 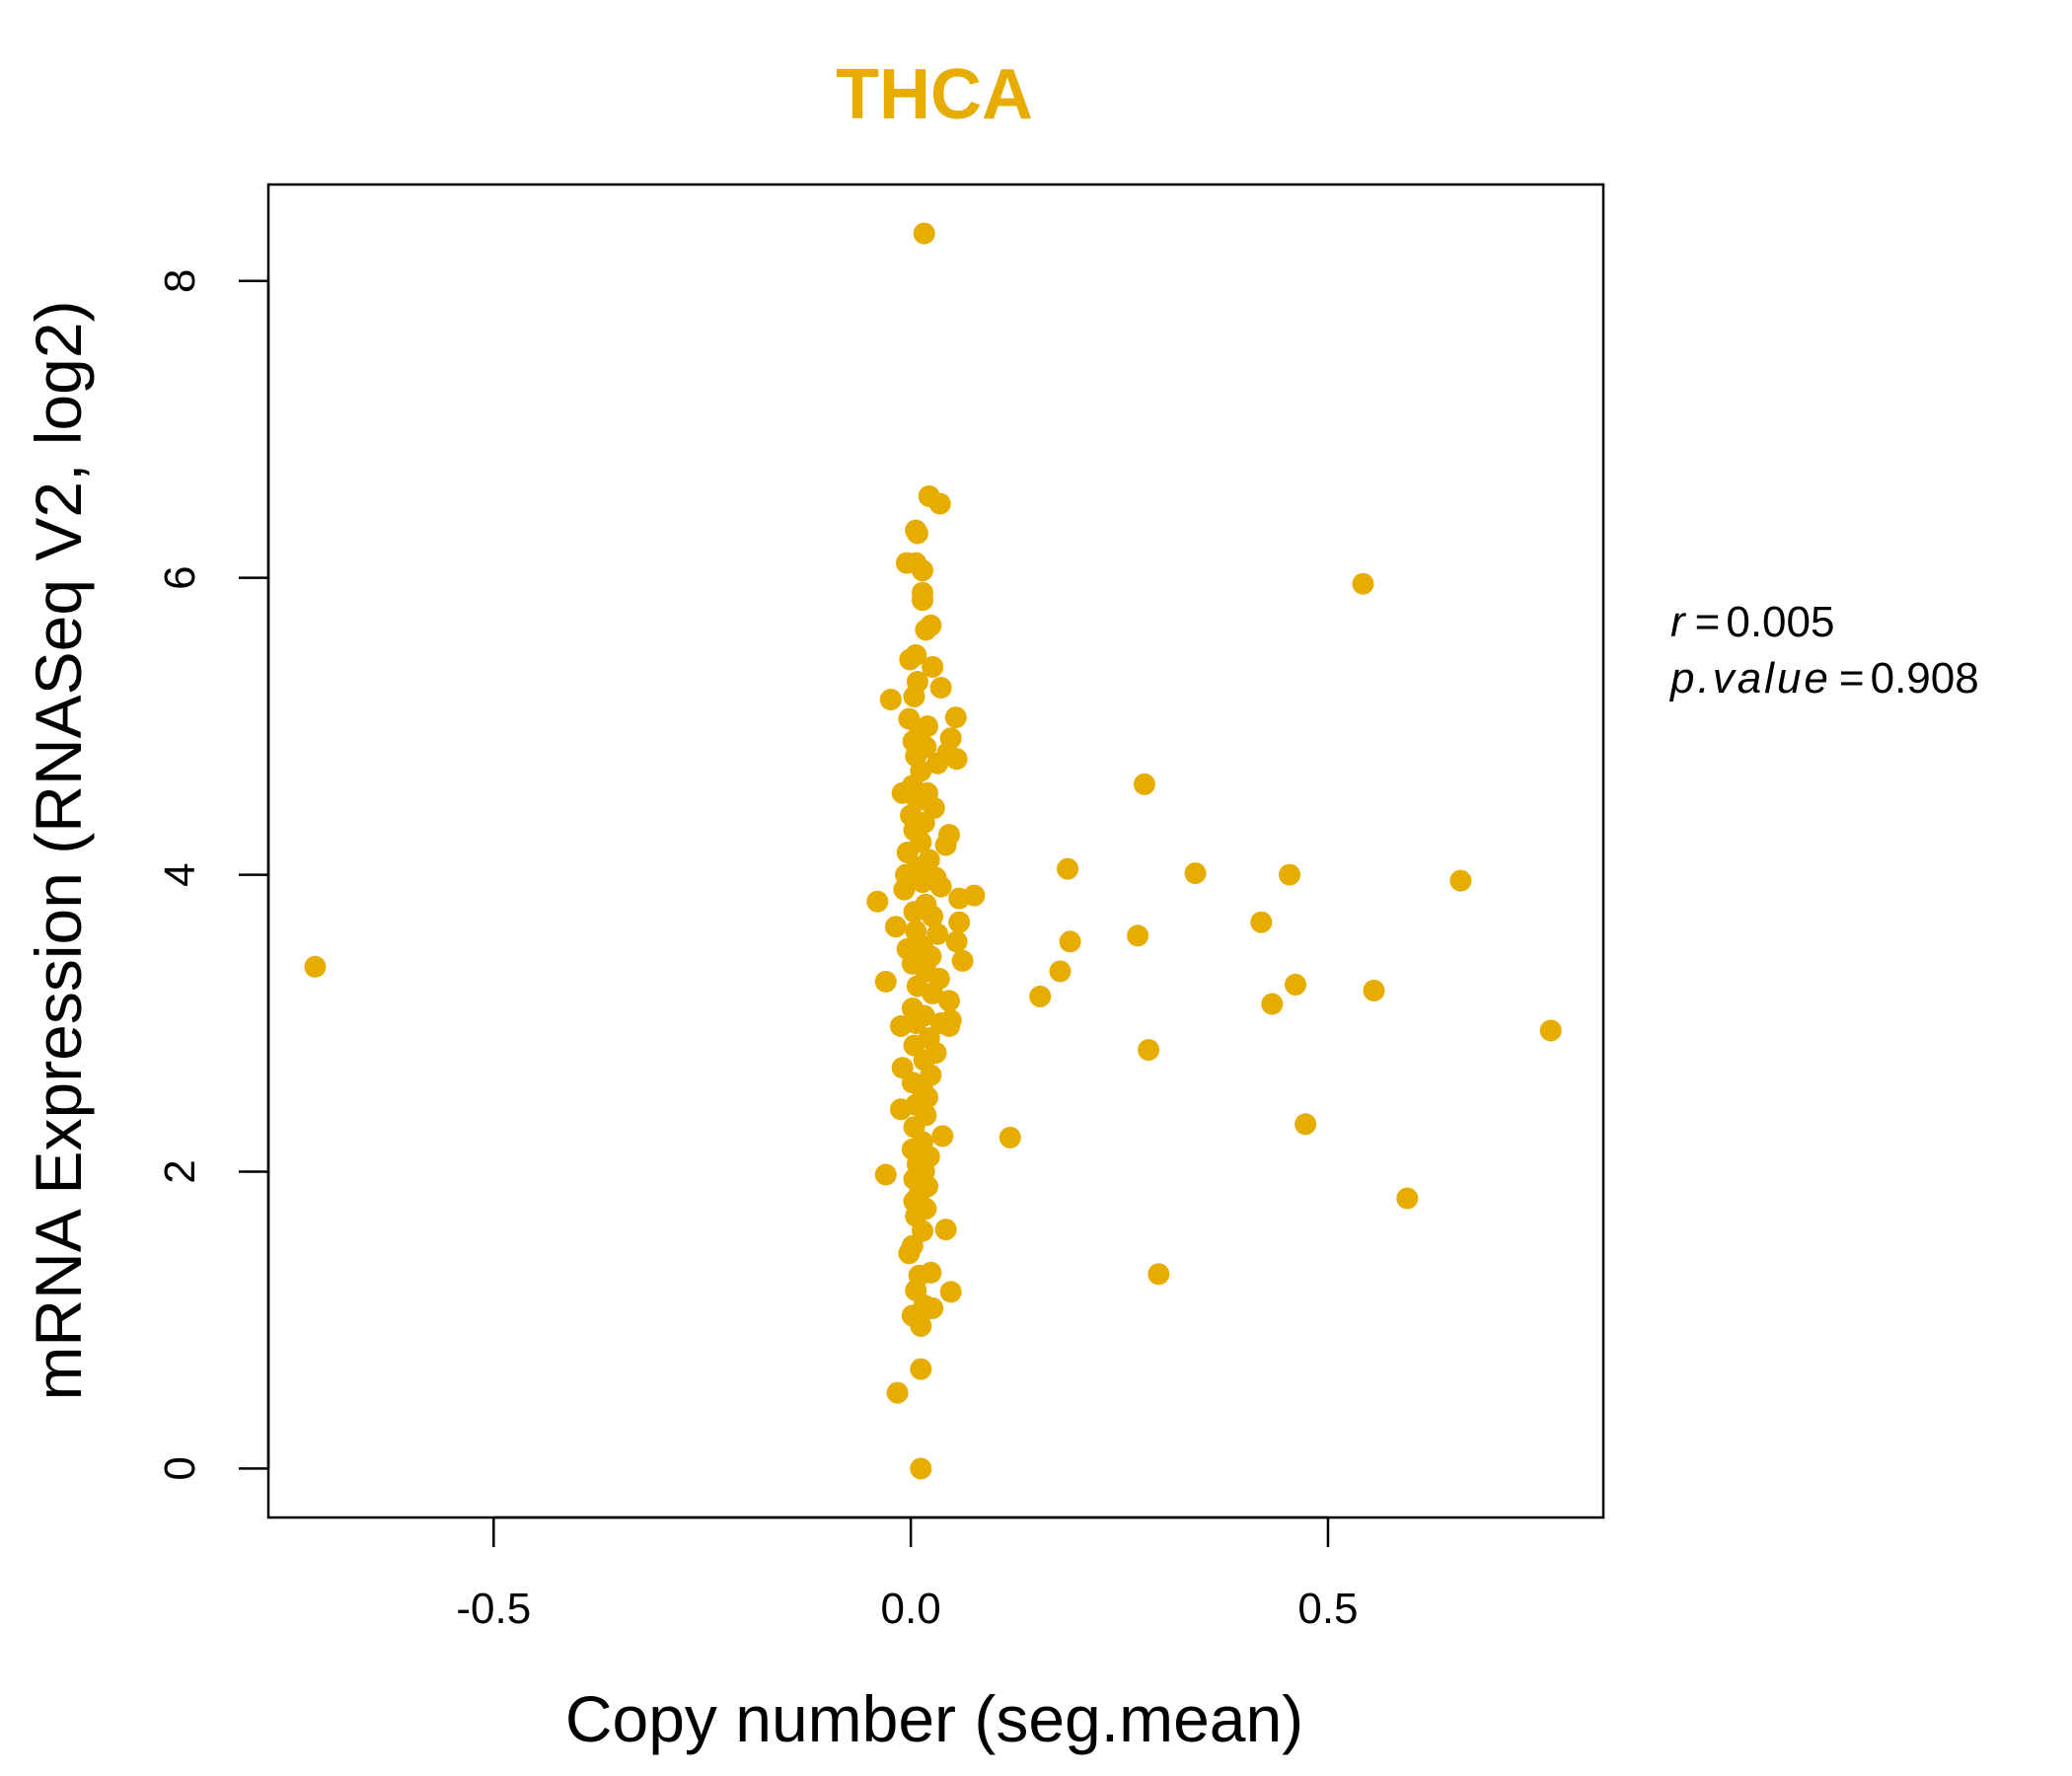 I want to click on y-tick-label: 4, so click(x=180, y=874).